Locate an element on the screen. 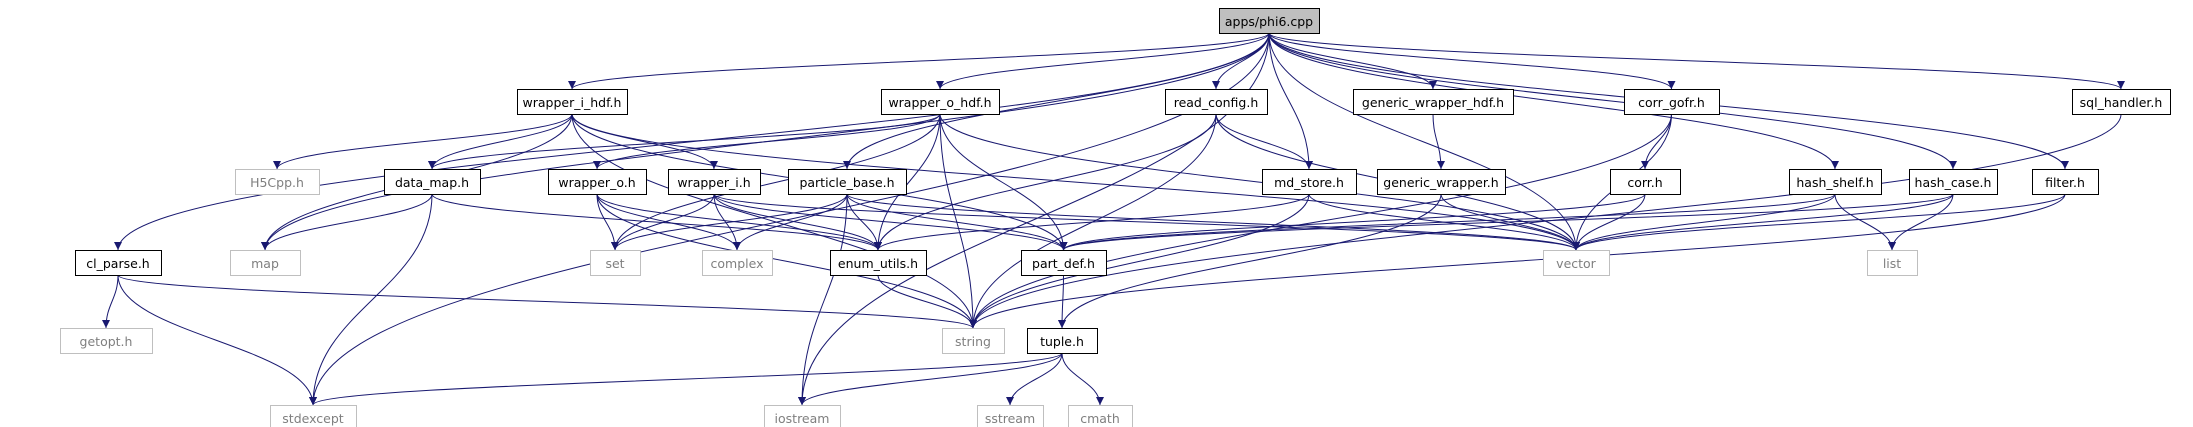 The image size is (2193, 427). edge-wrapper_o-to-complex is located at coordinates (668, 222).